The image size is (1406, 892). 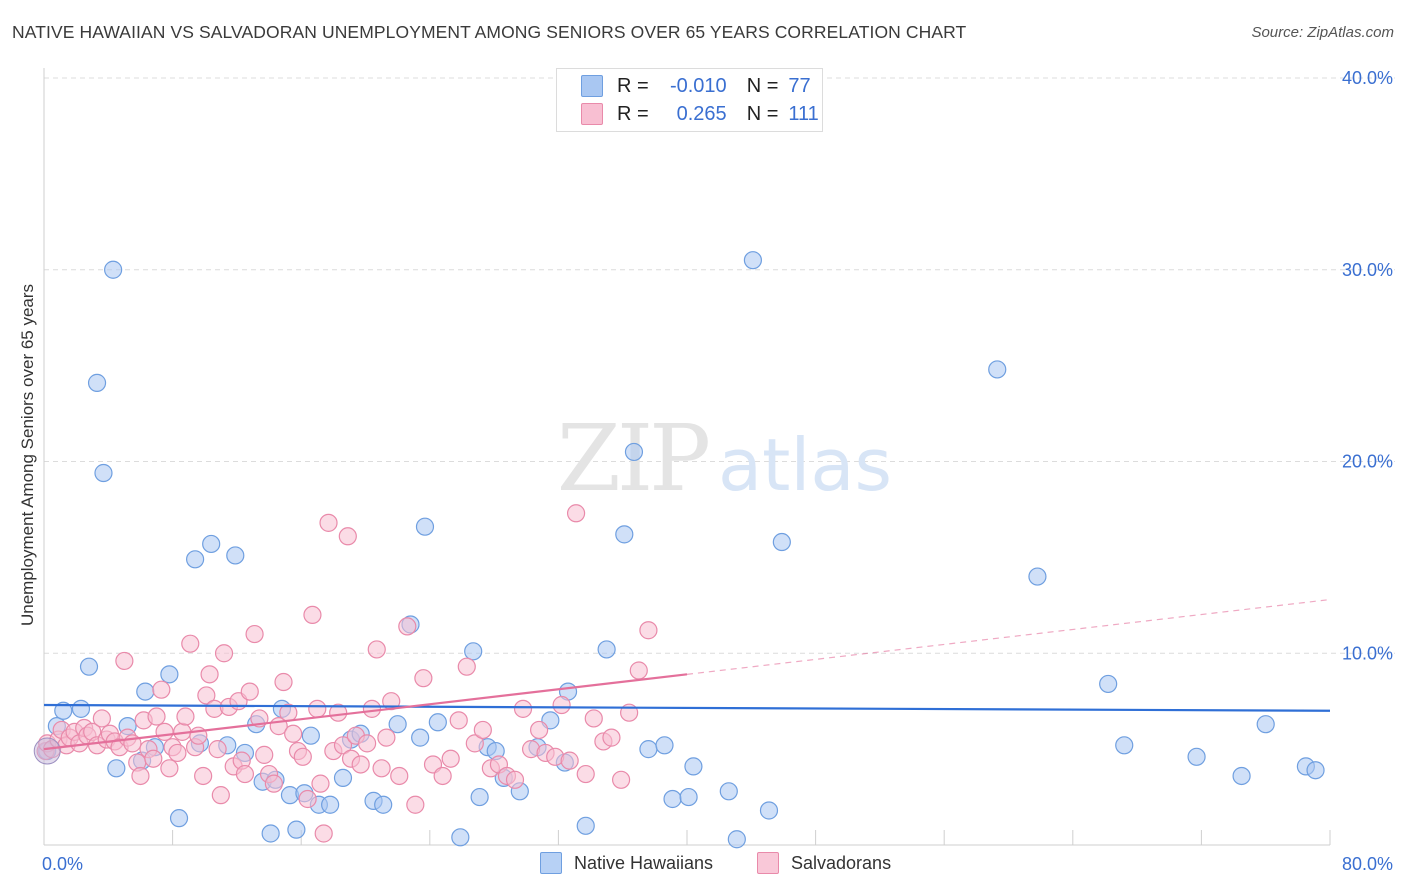 I want to click on legend-n-value: 111, so click(x=803, y=113).